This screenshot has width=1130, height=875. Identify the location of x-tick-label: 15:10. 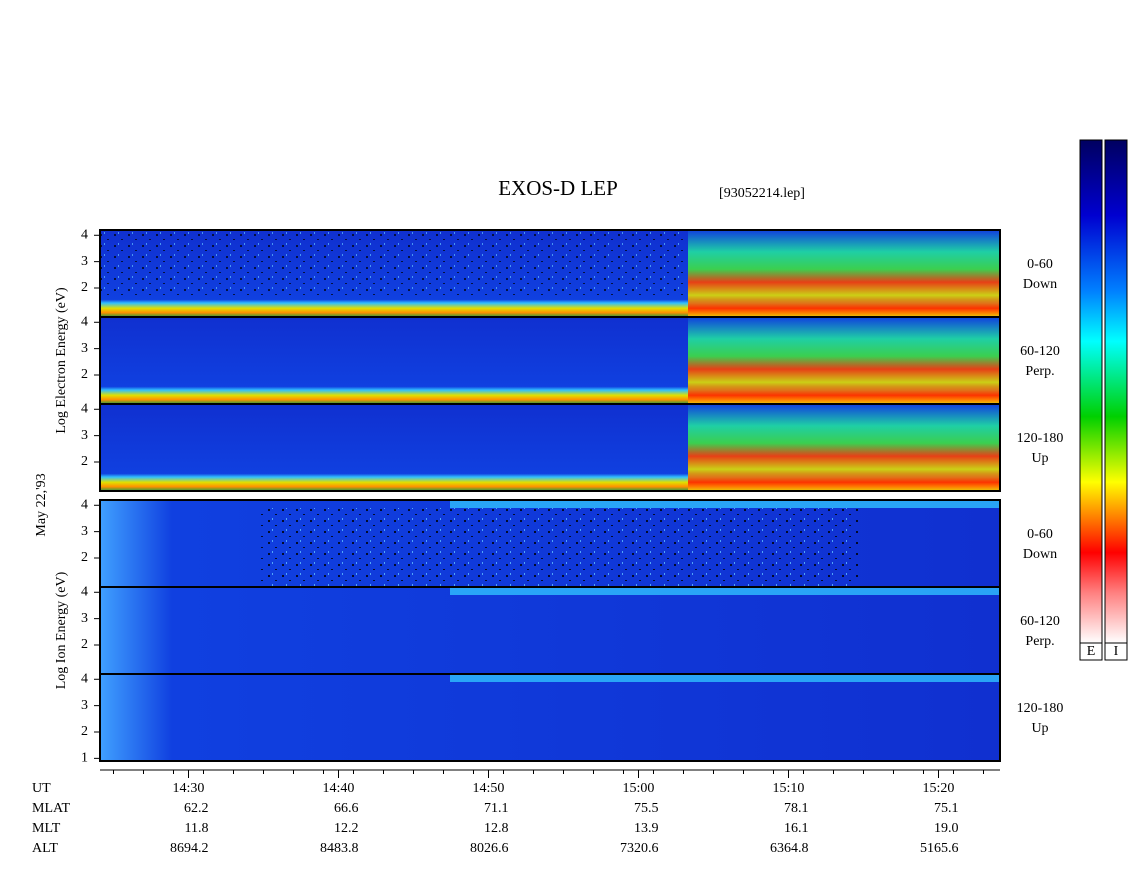
(789, 788).